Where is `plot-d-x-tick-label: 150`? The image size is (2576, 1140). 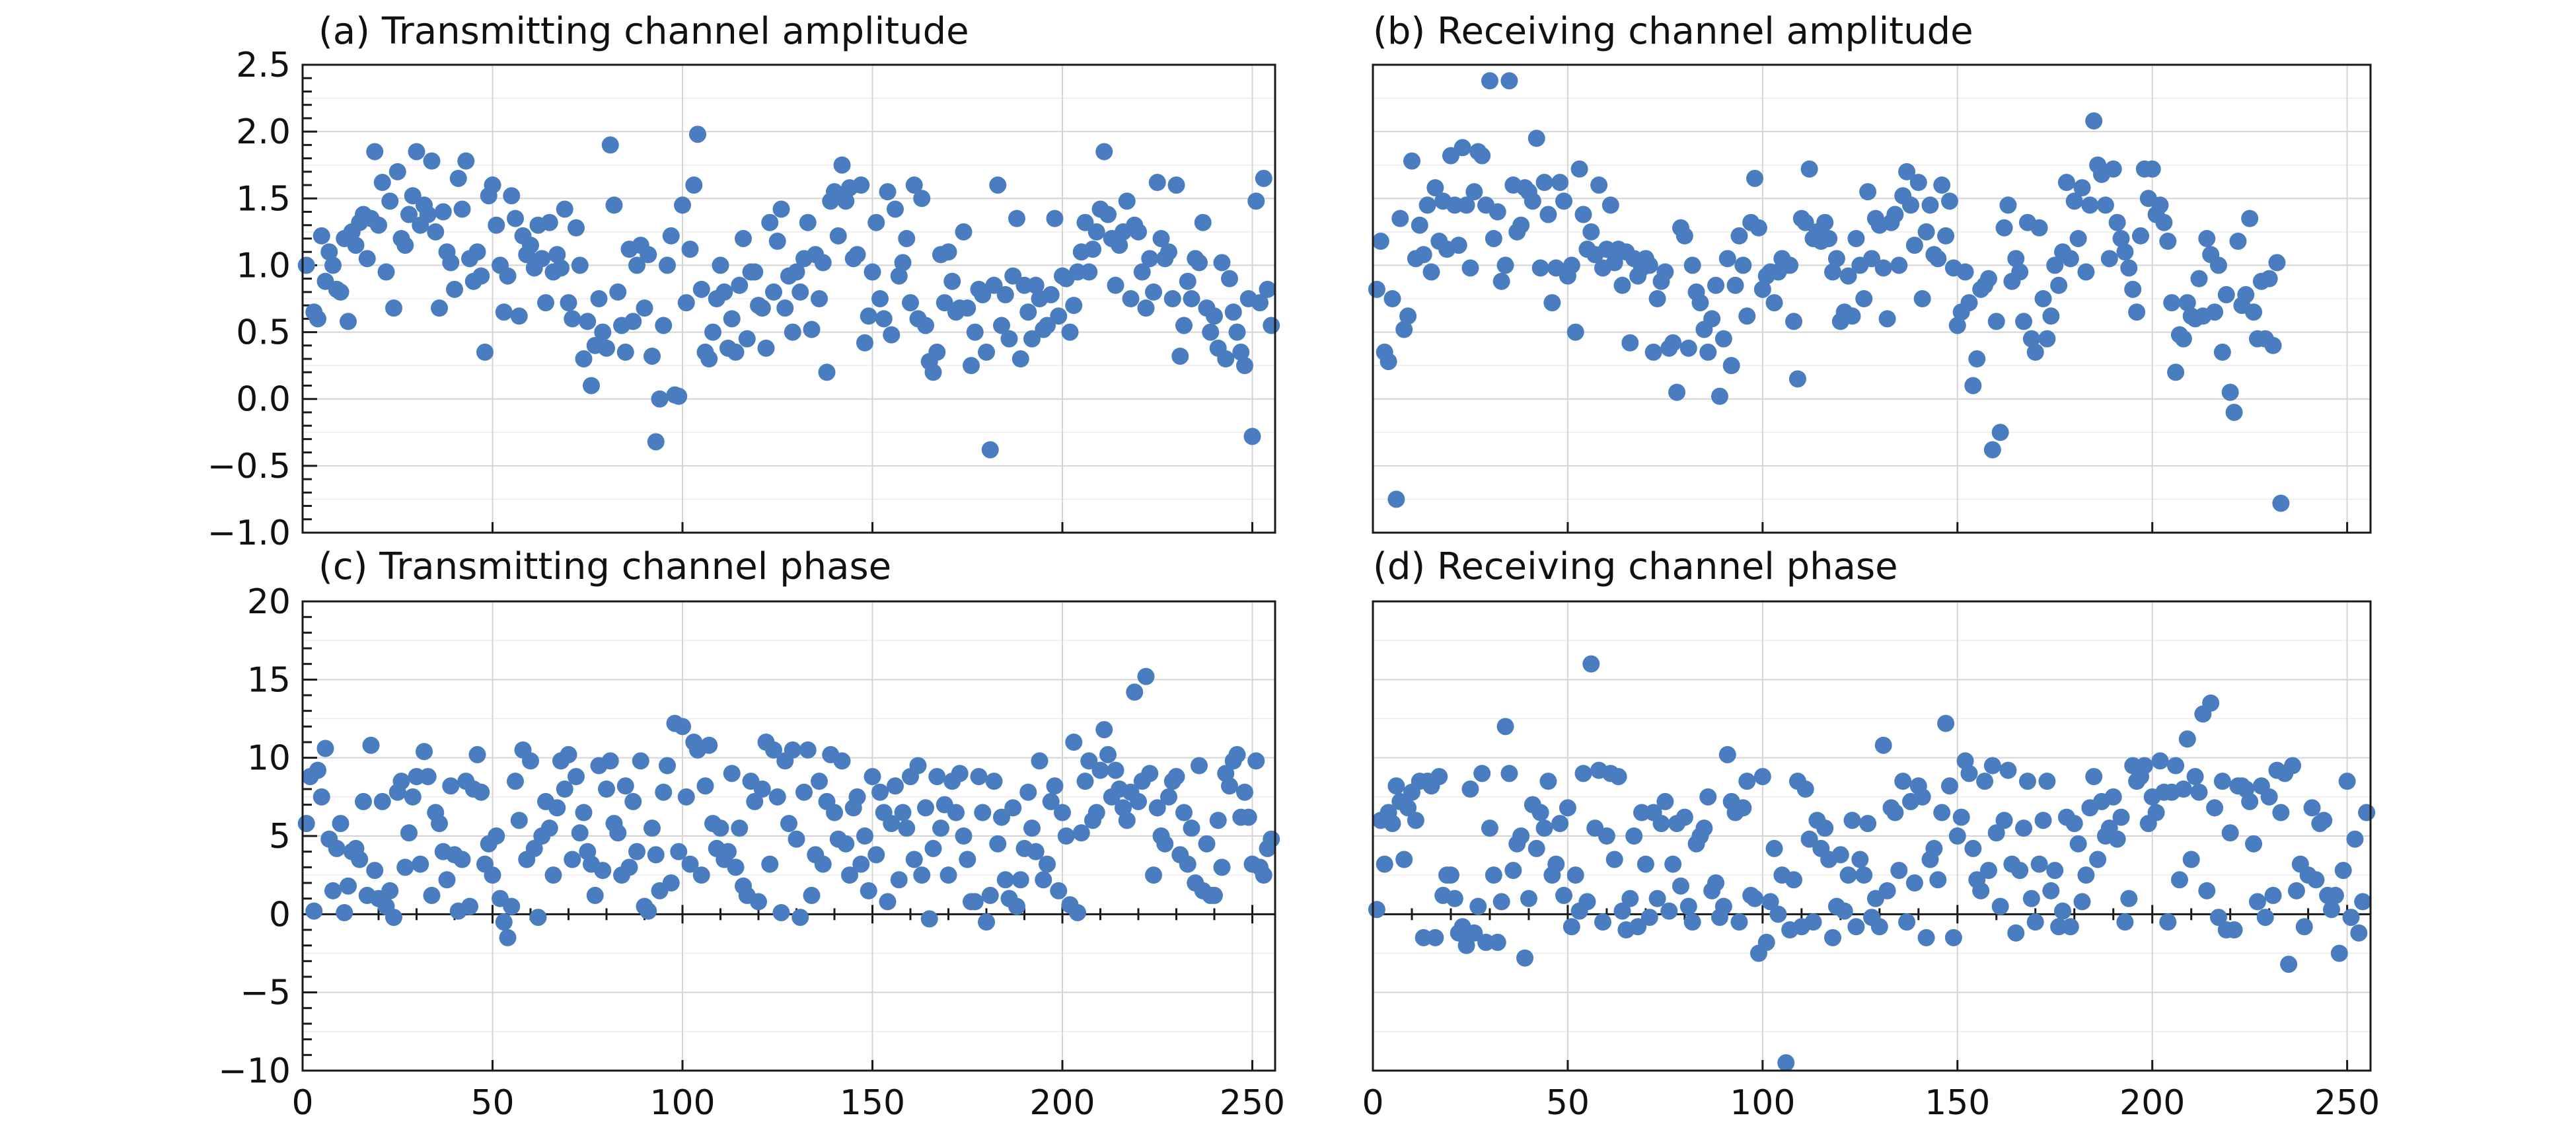
plot-d-x-tick-label: 150 is located at coordinates (1957, 1103).